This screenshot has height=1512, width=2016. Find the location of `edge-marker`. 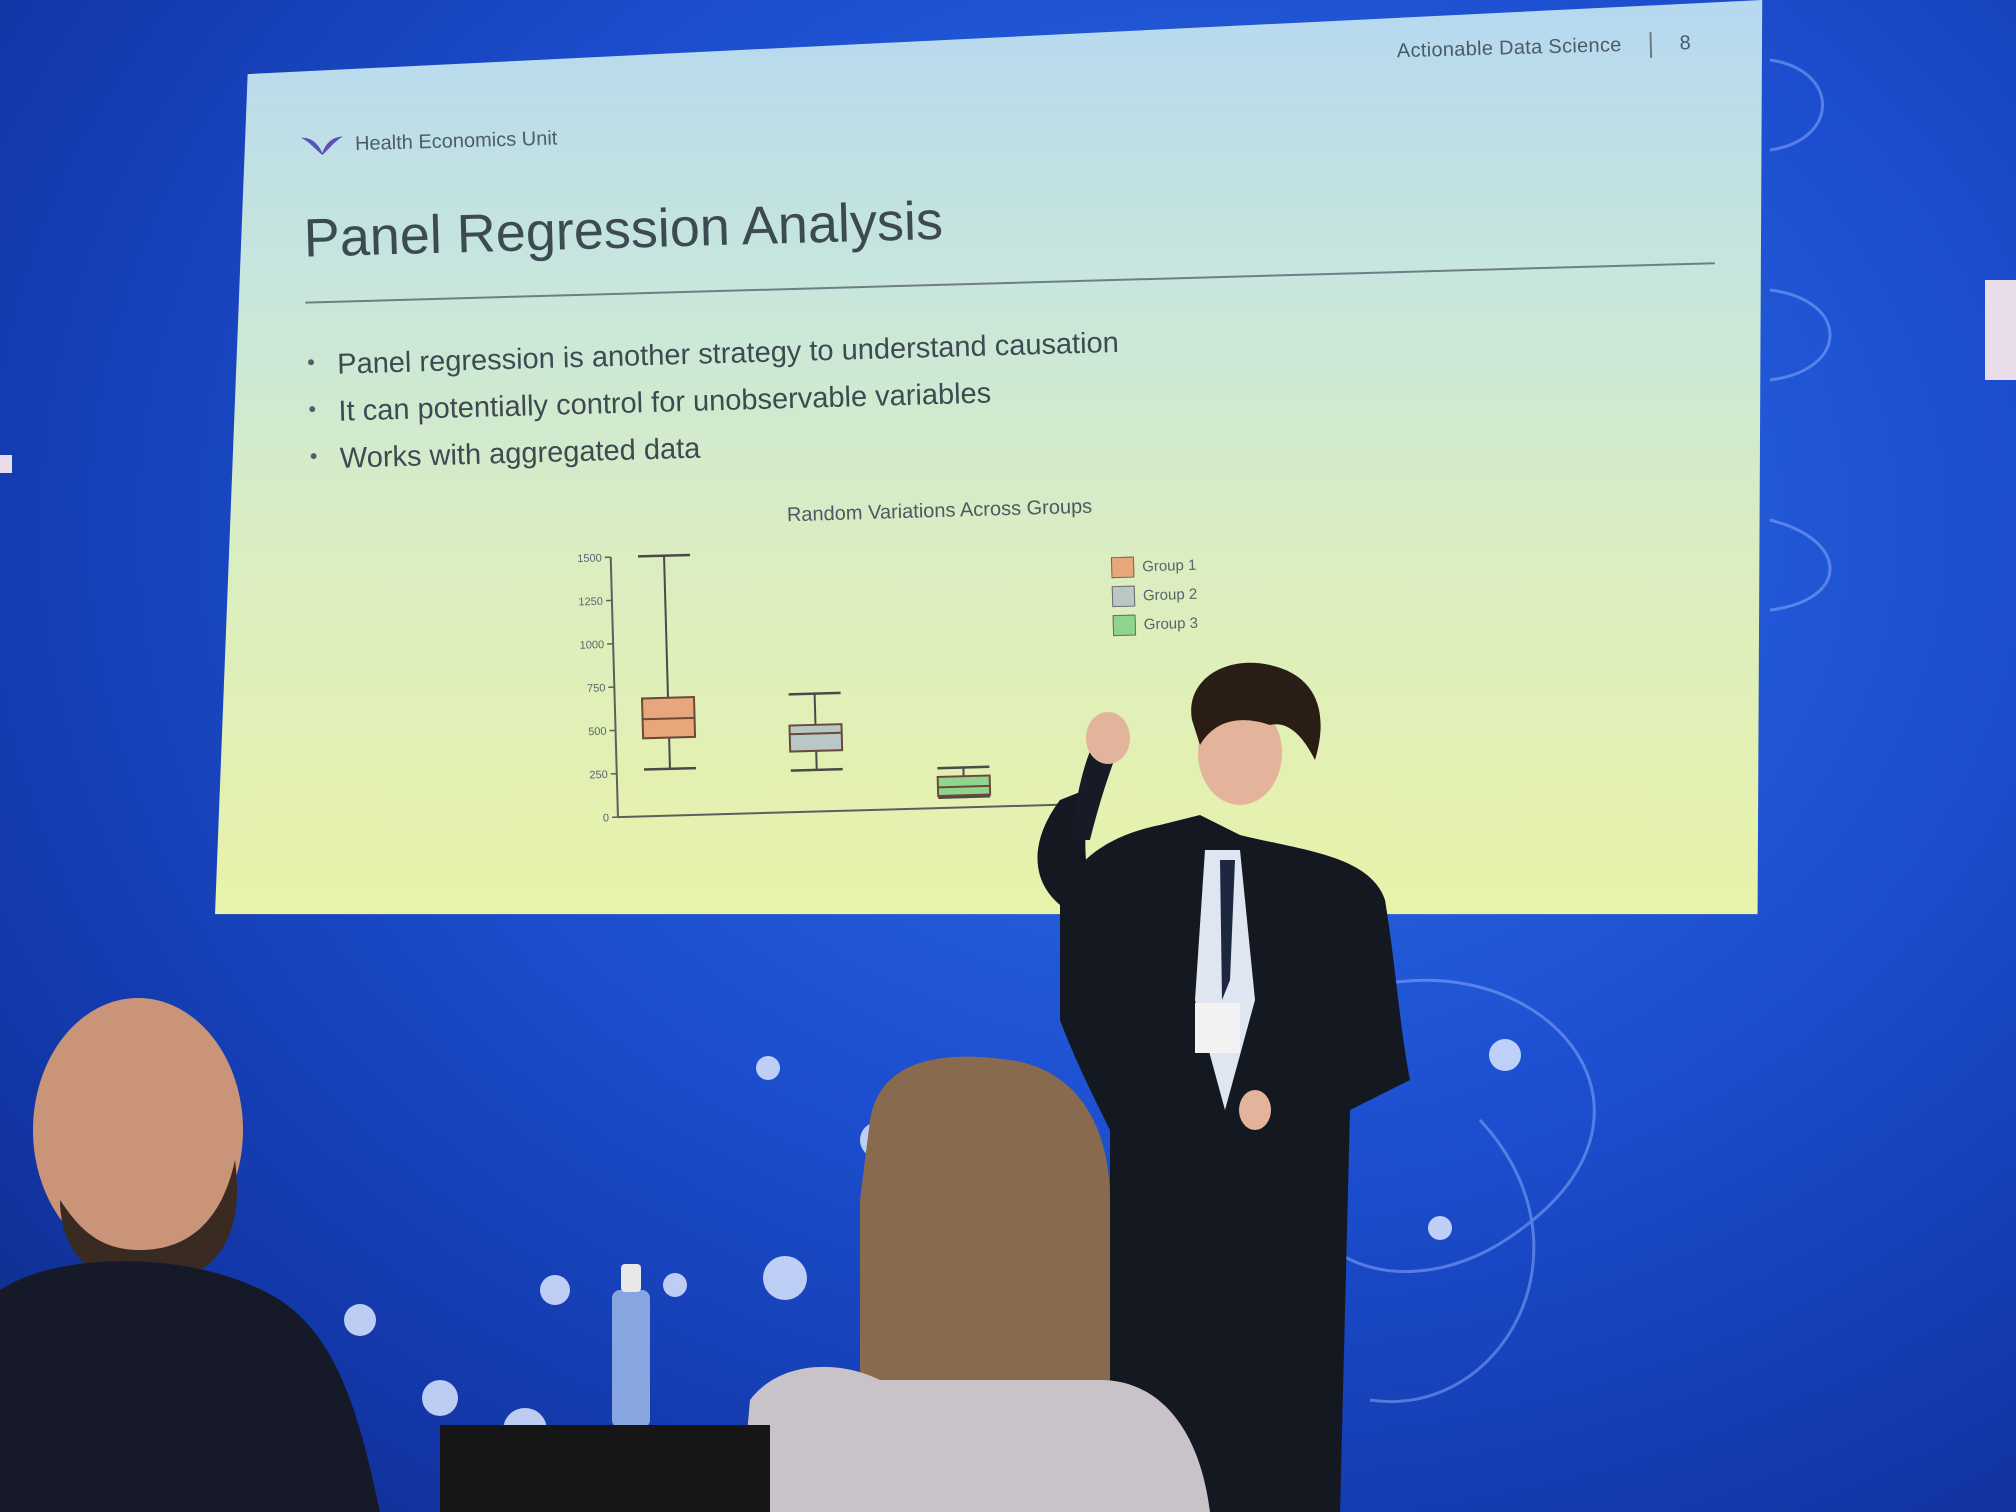

edge-marker is located at coordinates (6, 464).